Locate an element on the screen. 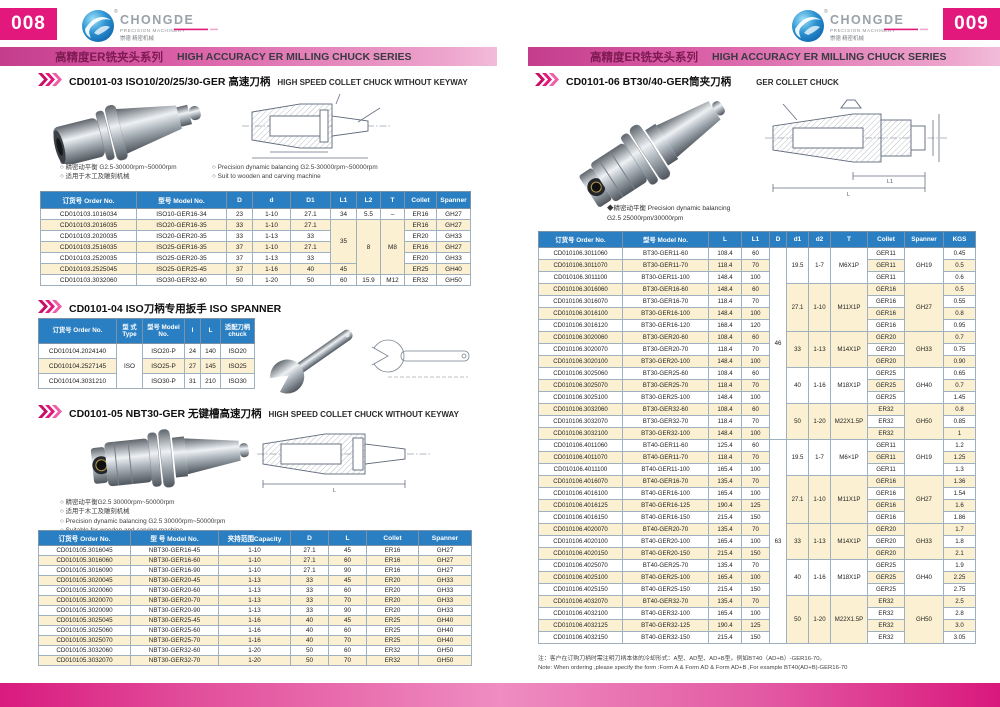 The height and width of the screenshot is (707, 1000). table-cell: 148.4 is located at coordinates (725, 433).